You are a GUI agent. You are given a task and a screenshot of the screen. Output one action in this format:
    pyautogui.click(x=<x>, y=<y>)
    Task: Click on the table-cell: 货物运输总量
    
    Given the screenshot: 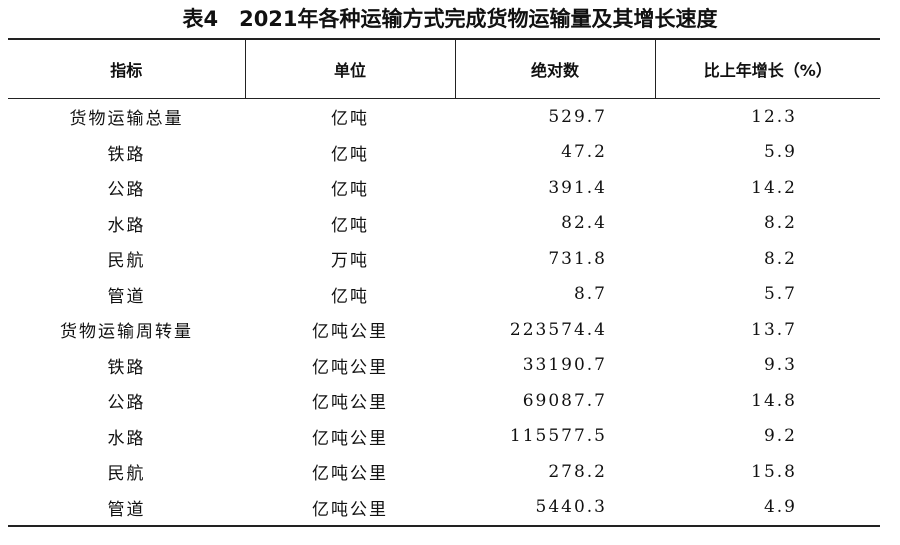 What is the action you would take?
    pyautogui.click(x=126, y=119)
    